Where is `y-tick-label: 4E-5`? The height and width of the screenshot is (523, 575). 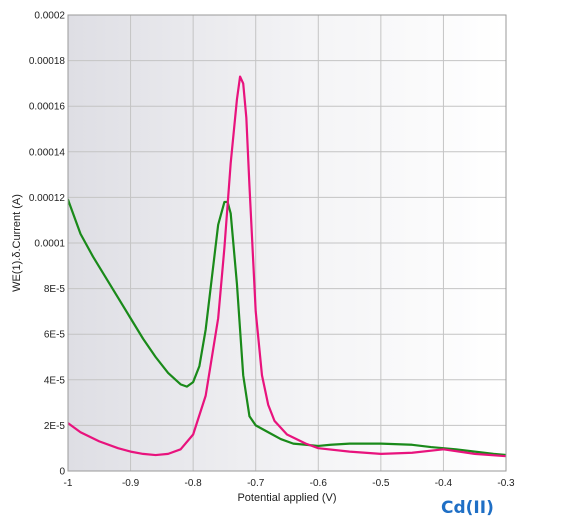
y-tick-label: 4E-5 is located at coordinates (55, 380).